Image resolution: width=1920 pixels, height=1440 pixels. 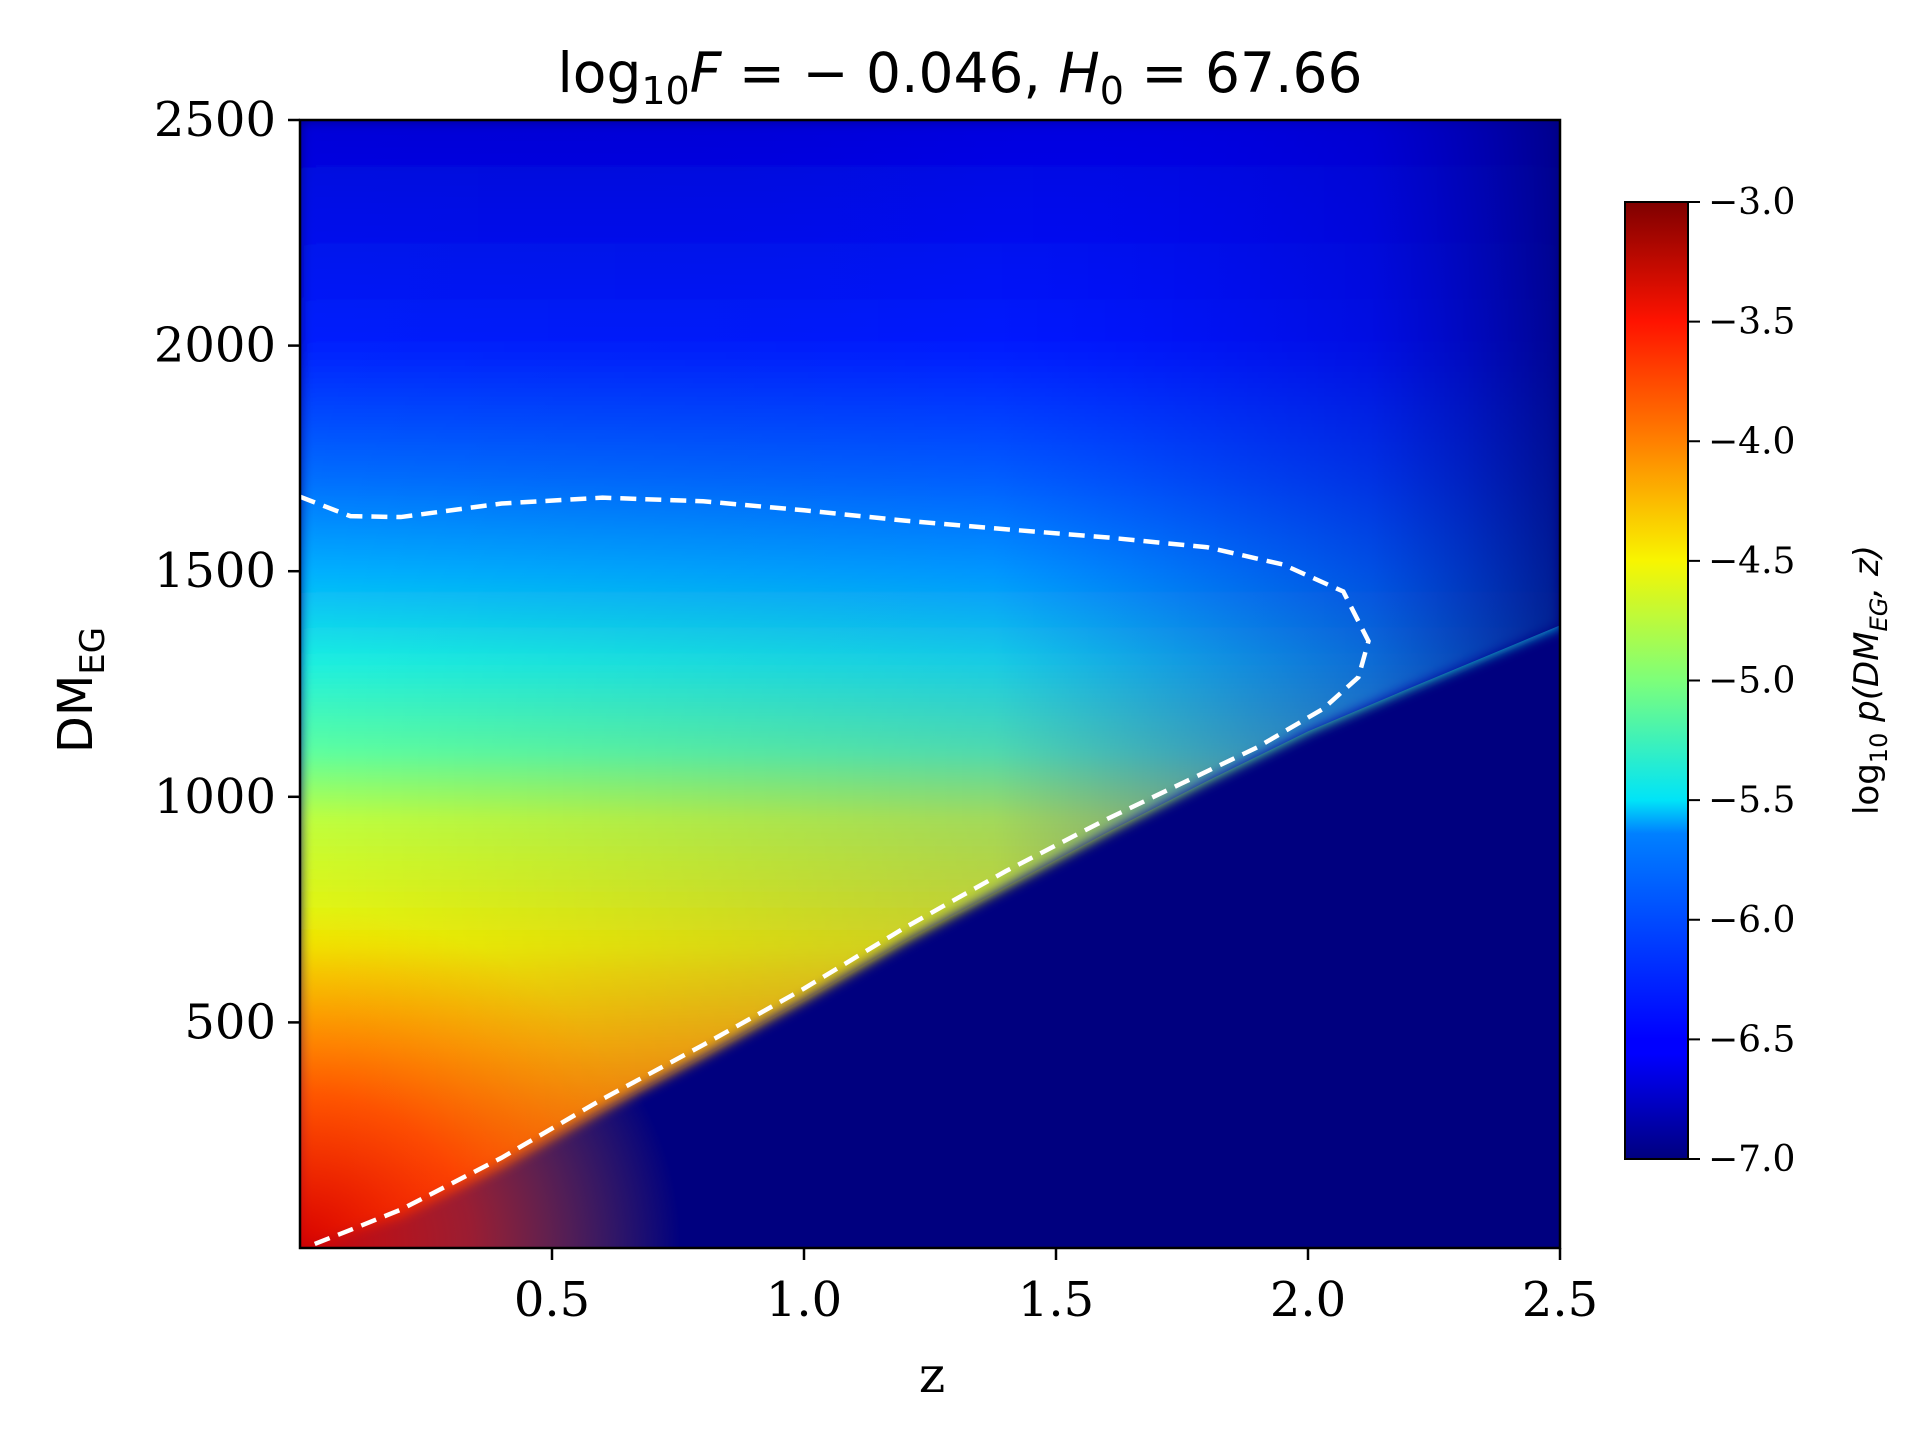 I want to click on x-axis-label: z, so click(x=932, y=1375).